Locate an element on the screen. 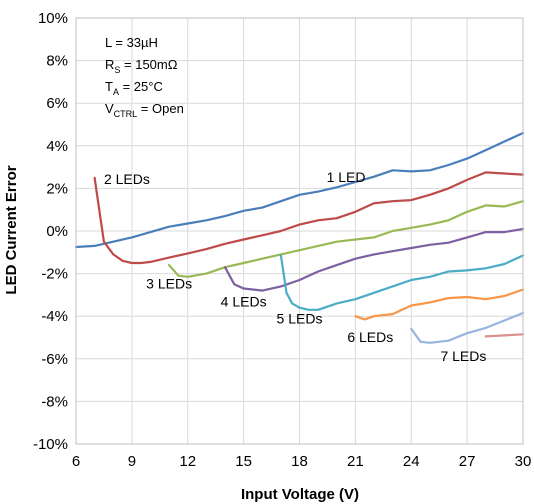  y-tick-label: 10% is located at coordinates (53, 18).